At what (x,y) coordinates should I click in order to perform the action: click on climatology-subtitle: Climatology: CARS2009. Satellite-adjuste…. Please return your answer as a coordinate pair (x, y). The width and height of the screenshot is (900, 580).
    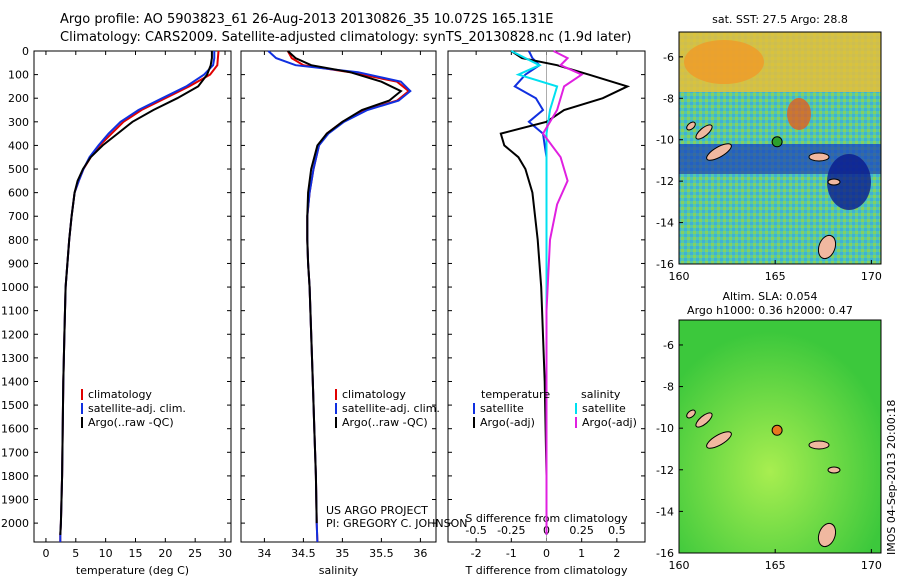
    Looking at the image, I should click on (346, 37).